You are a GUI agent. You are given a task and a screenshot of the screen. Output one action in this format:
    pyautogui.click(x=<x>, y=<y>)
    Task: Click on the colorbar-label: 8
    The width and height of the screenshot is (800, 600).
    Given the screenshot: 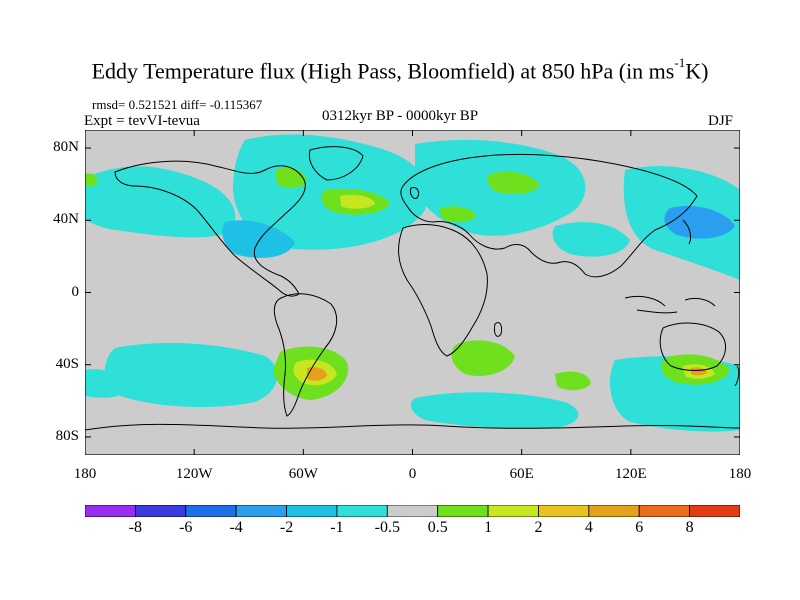 What is the action you would take?
    pyautogui.click(x=689, y=527)
    